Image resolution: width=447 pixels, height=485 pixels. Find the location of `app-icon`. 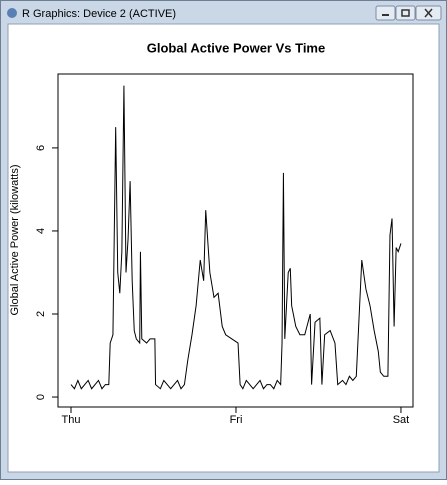

app-icon is located at coordinates (12, 13).